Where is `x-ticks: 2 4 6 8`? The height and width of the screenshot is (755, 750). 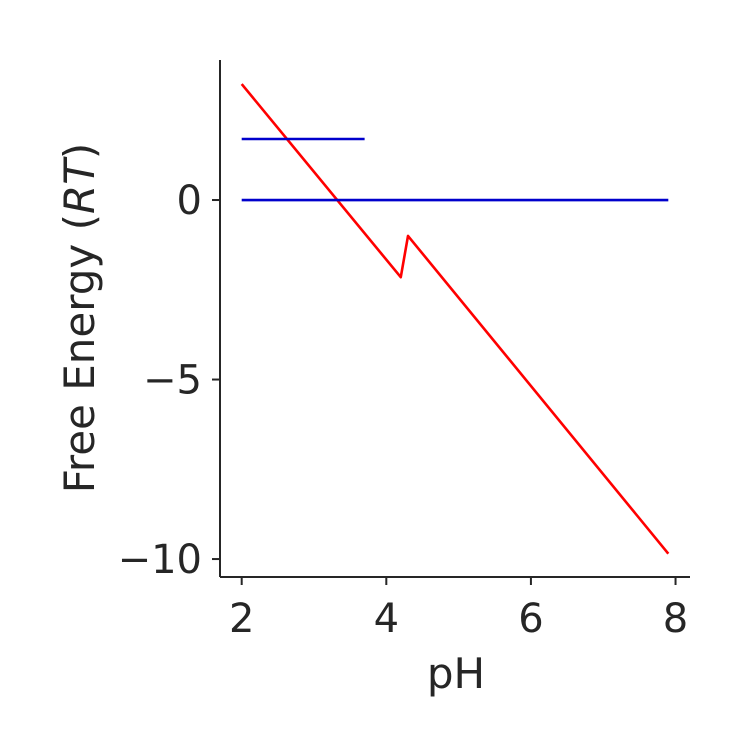 x-ticks: 2 4 6 8 is located at coordinates (458, 609).